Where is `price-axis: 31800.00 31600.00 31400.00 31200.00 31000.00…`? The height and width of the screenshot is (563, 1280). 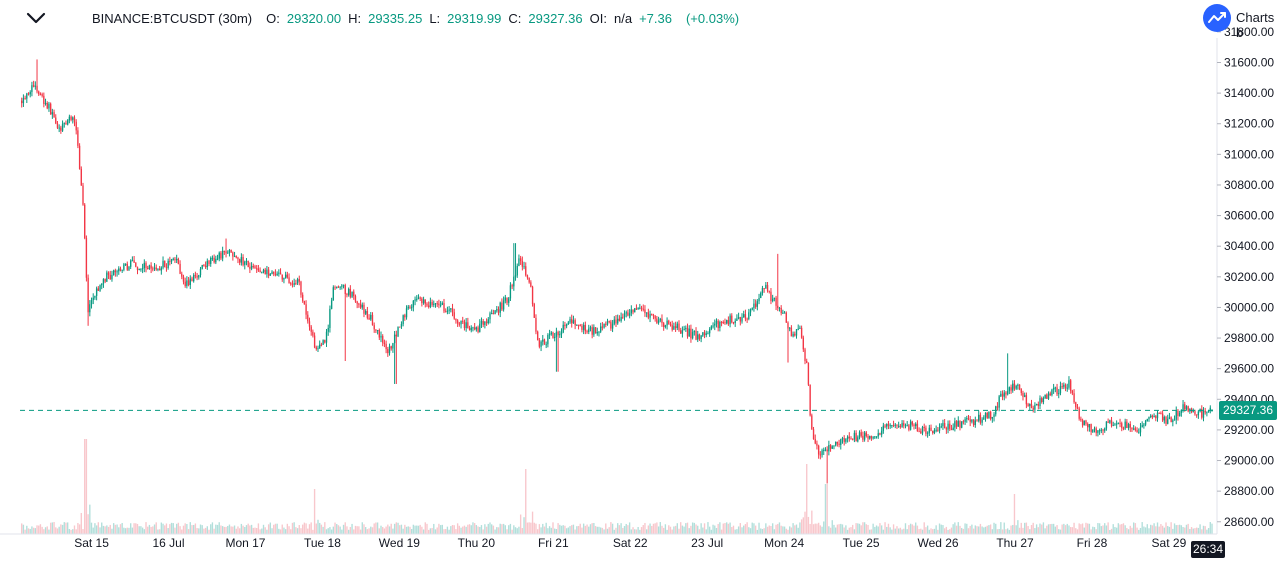 price-axis: 31800.00 31600.00 31400.00 31200.00 31000.00… is located at coordinates (1245, 277).